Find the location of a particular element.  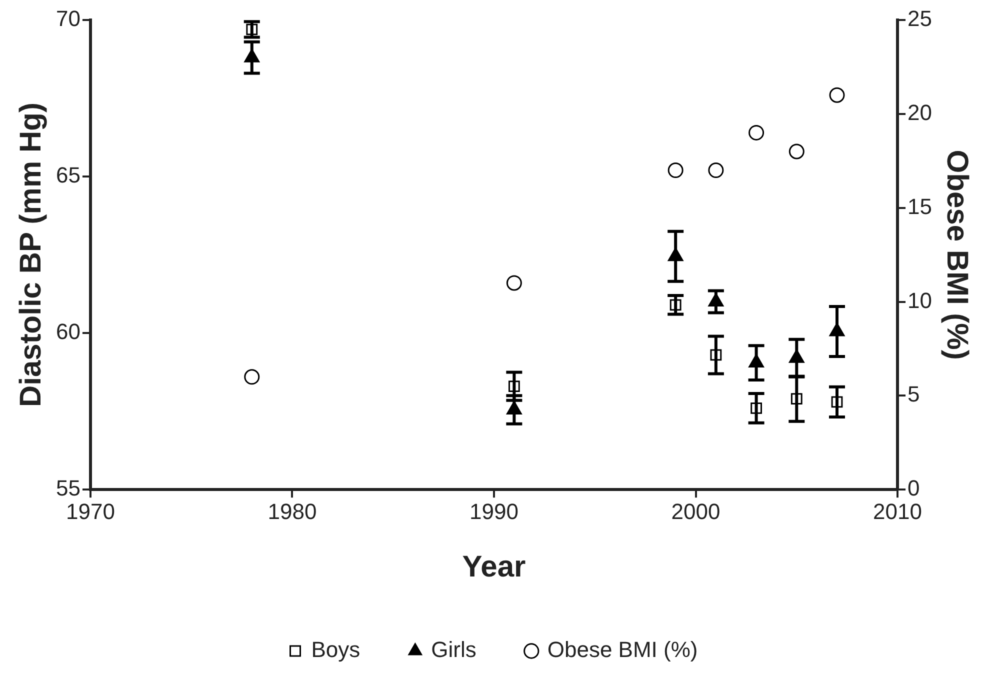

legend-label: Obese BMI (%) is located at coordinates (622, 649).